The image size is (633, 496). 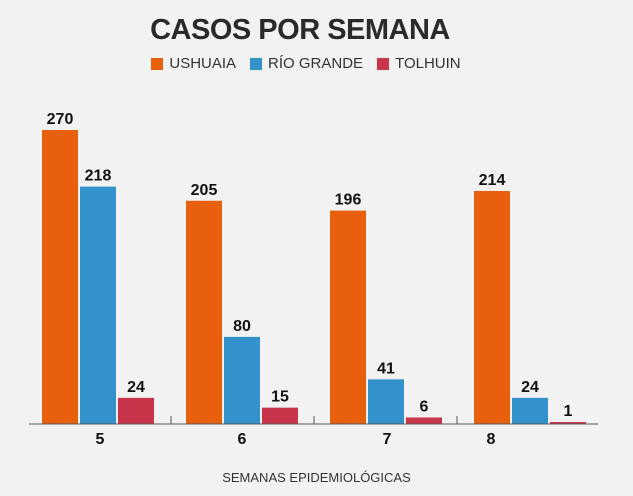 I want to click on x-axis-label: SEMANAS EPIDEMIOLÓGICAS, so click(x=316, y=477).